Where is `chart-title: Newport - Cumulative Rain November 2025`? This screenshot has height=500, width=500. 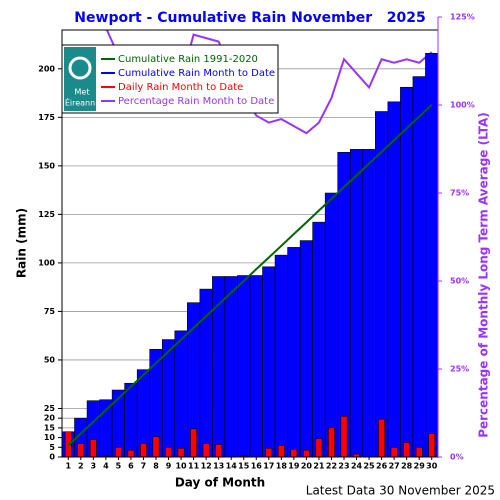
chart-title: Newport - Cumulative Rain November 2025 is located at coordinates (249, 18).